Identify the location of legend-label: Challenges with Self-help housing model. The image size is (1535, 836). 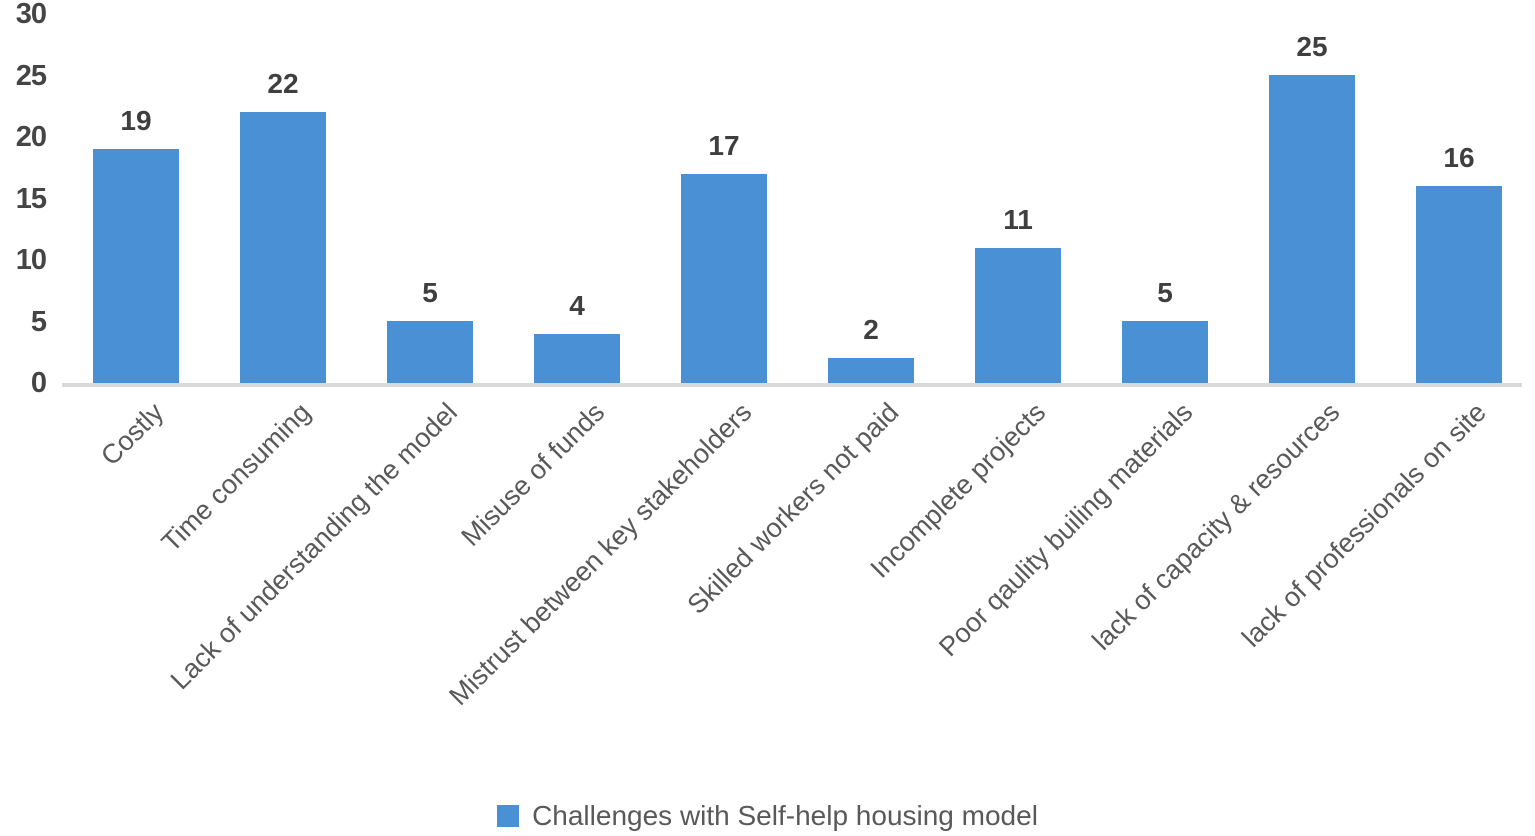
(785, 815).